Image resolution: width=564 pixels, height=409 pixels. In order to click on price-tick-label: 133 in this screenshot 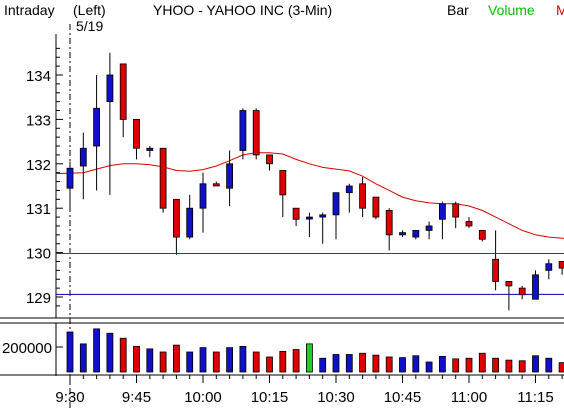, I will do `click(38, 120)`.